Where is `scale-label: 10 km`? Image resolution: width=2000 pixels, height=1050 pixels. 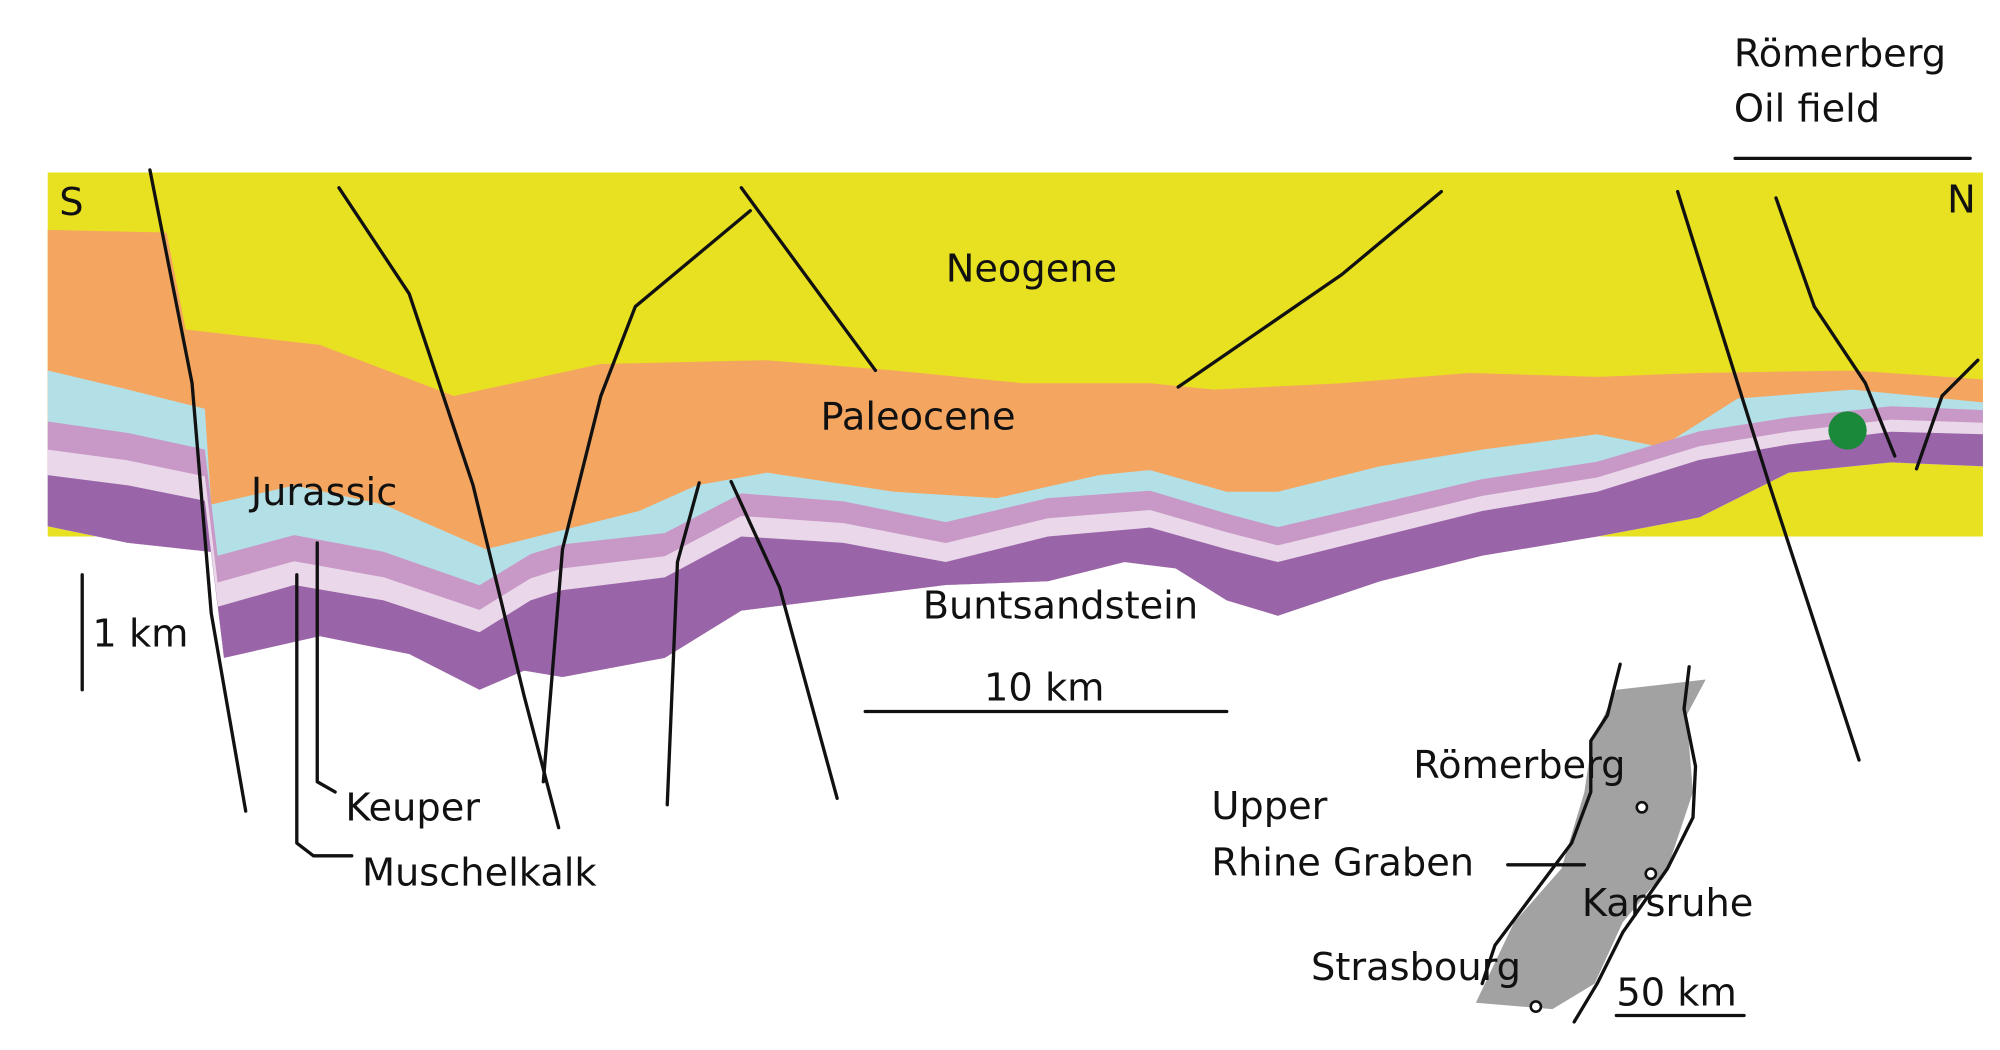
scale-label: 10 km is located at coordinates (1044, 687).